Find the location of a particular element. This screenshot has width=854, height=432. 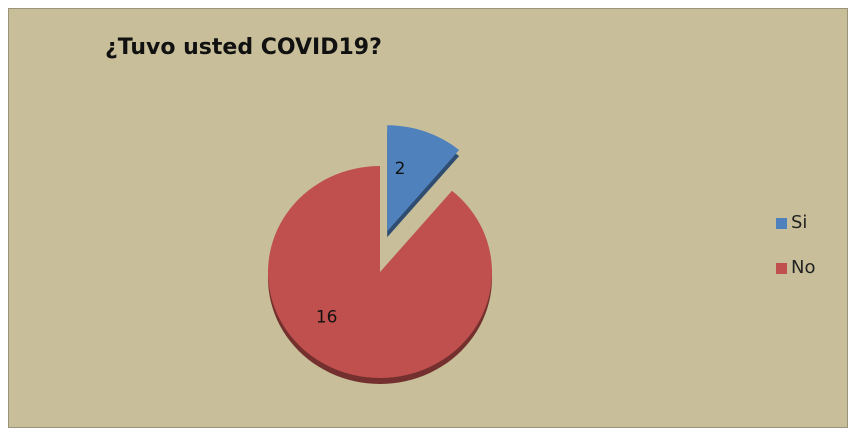

legend-label-si: Si is located at coordinates (799, 222).